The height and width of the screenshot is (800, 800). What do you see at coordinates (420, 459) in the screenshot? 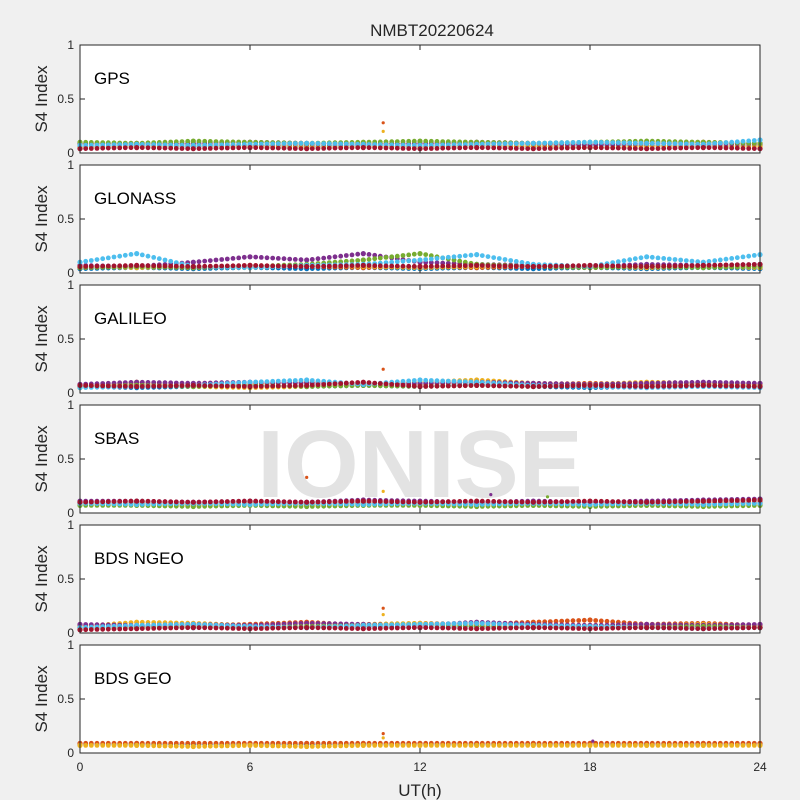
I see `plot-area` at bounding box center [420, 459].